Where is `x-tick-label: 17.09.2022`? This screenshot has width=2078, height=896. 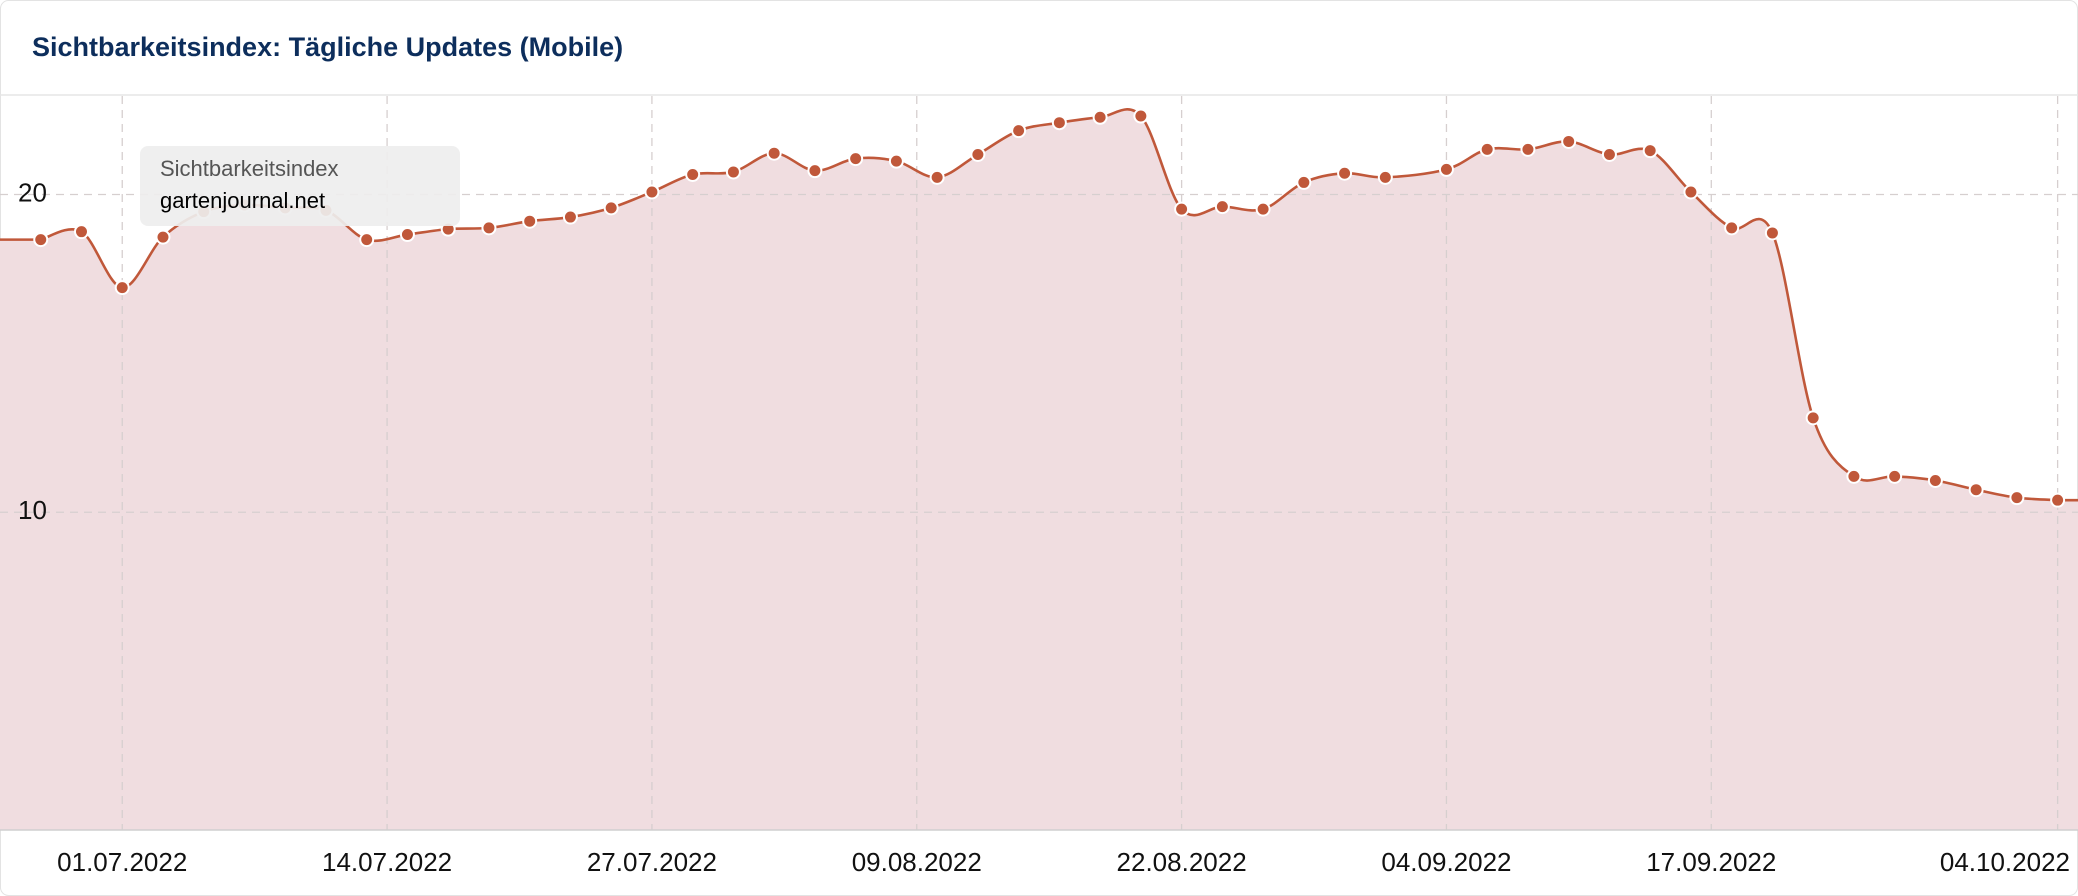 x-tick-label: 17.09.2022 is located at coordinates (1711, 862).